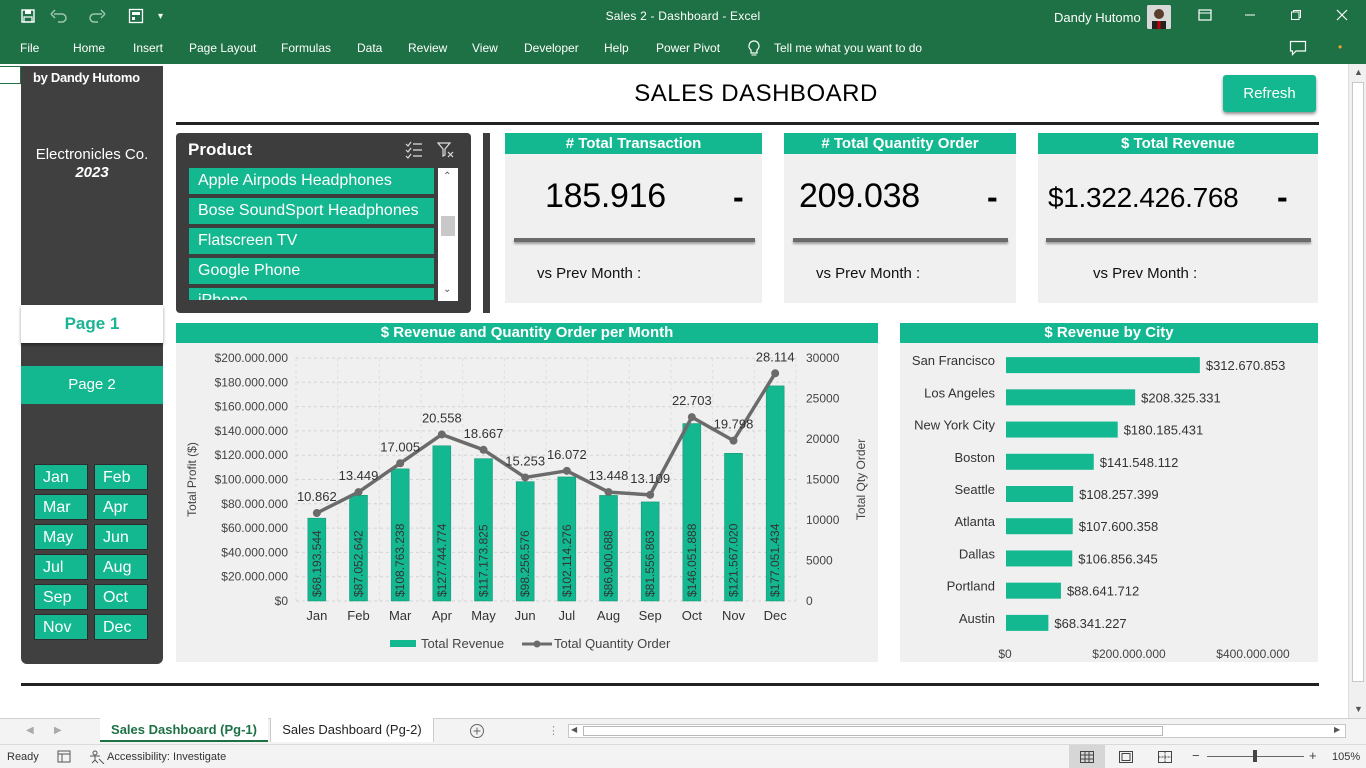 This screenshot has width=1366, height=768. I want to click on quantity-data-label: 28.114, so click(775, 356).